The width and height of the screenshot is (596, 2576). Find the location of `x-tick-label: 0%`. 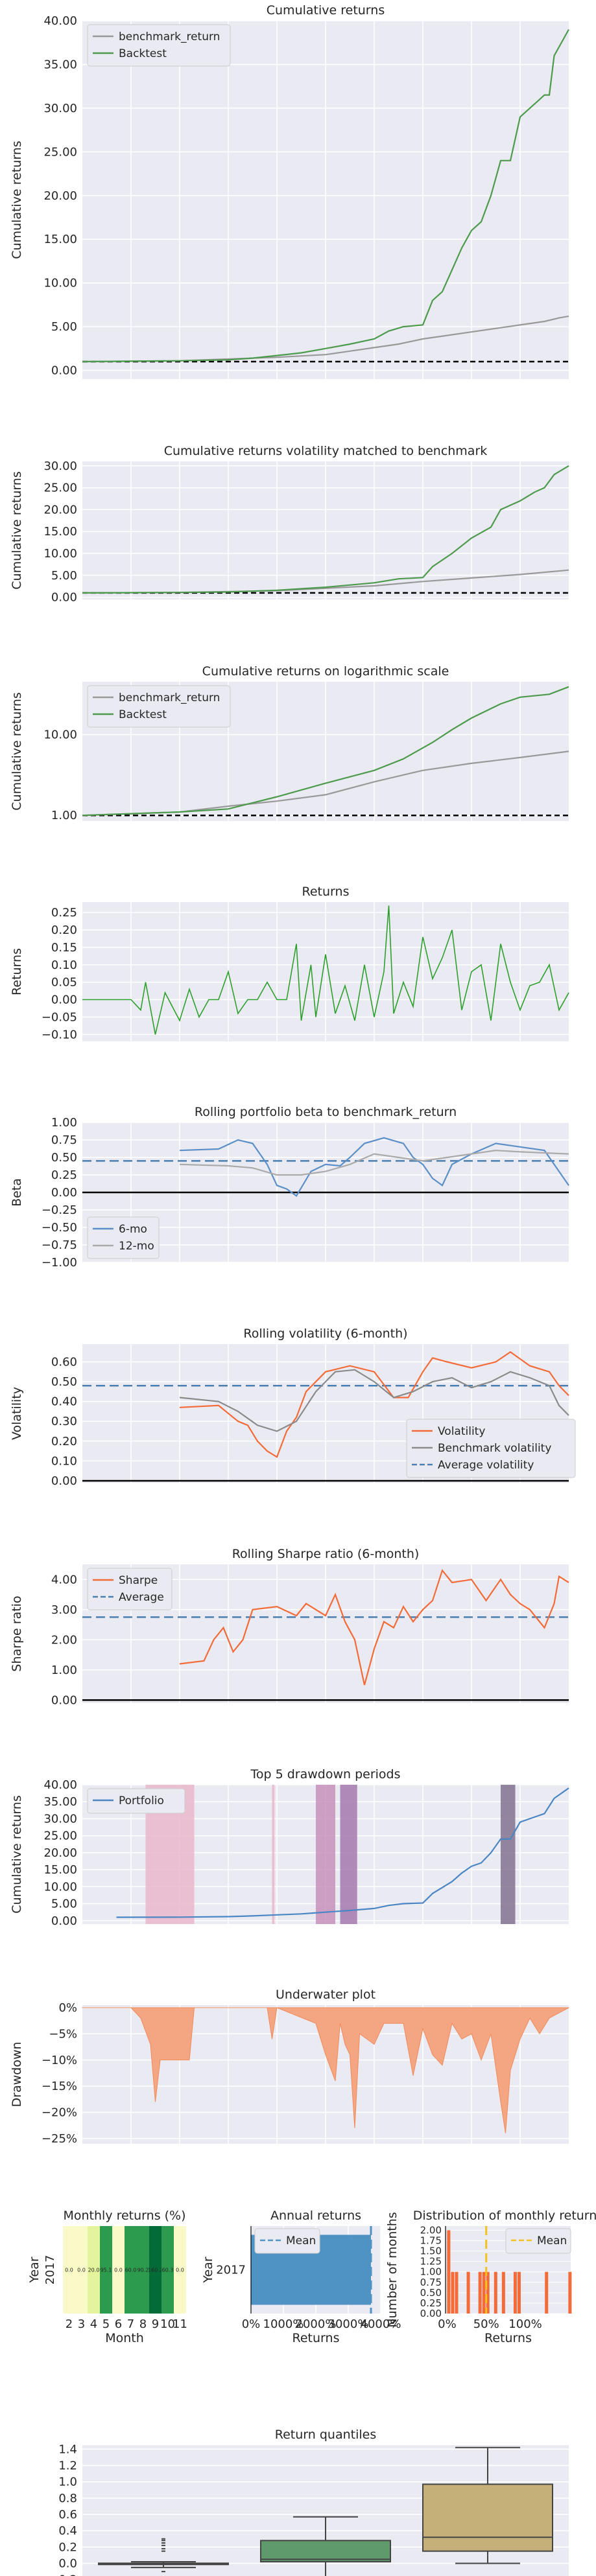

x-tick-label: 0% is located at coordinates (251, 2324).